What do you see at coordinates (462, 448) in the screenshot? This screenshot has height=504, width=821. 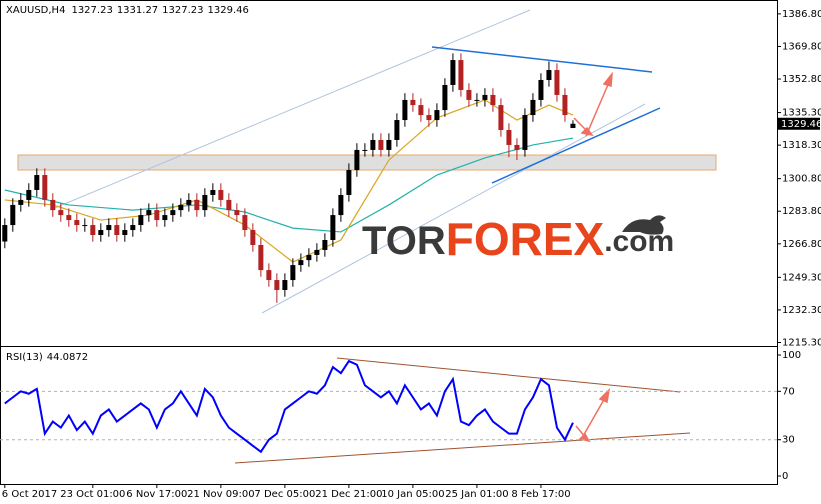 I see `rsi-trend-line` at bounding box center [462, 448].